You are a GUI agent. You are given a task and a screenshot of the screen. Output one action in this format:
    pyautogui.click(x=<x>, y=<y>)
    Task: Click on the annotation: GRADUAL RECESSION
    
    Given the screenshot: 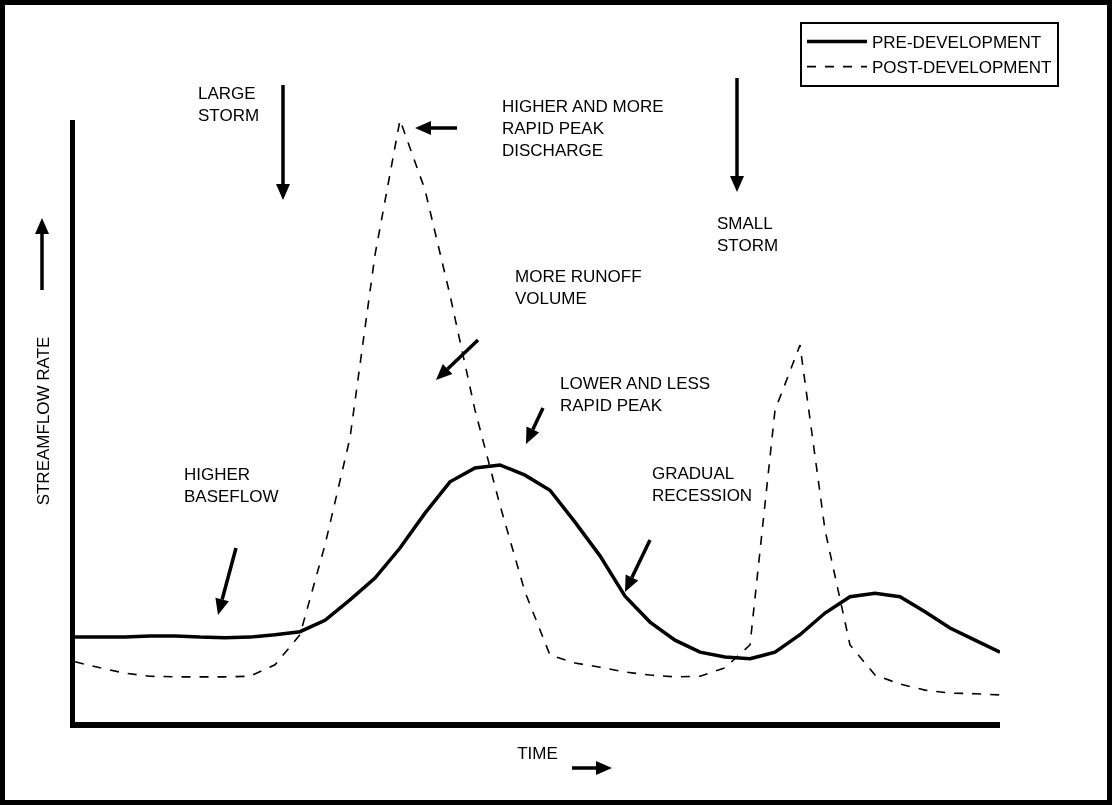 What is the action you would take?
    pyautogui.click(x=702, y=485)
    